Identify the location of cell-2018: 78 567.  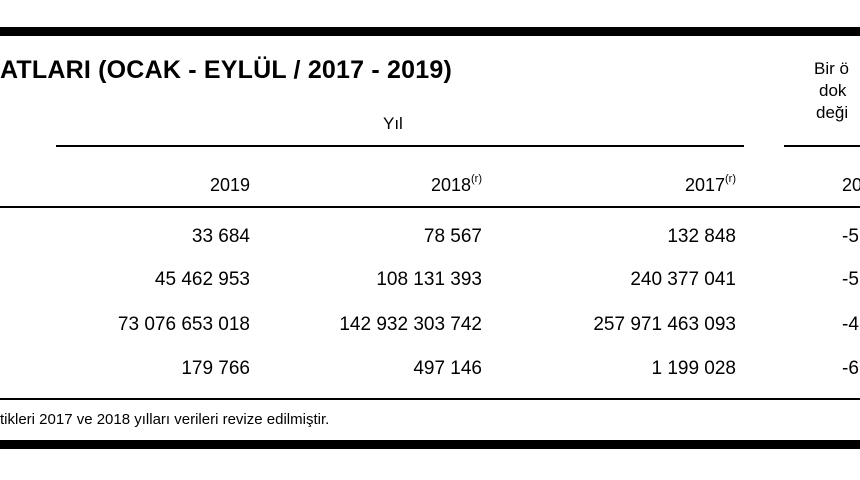
(452, 236).